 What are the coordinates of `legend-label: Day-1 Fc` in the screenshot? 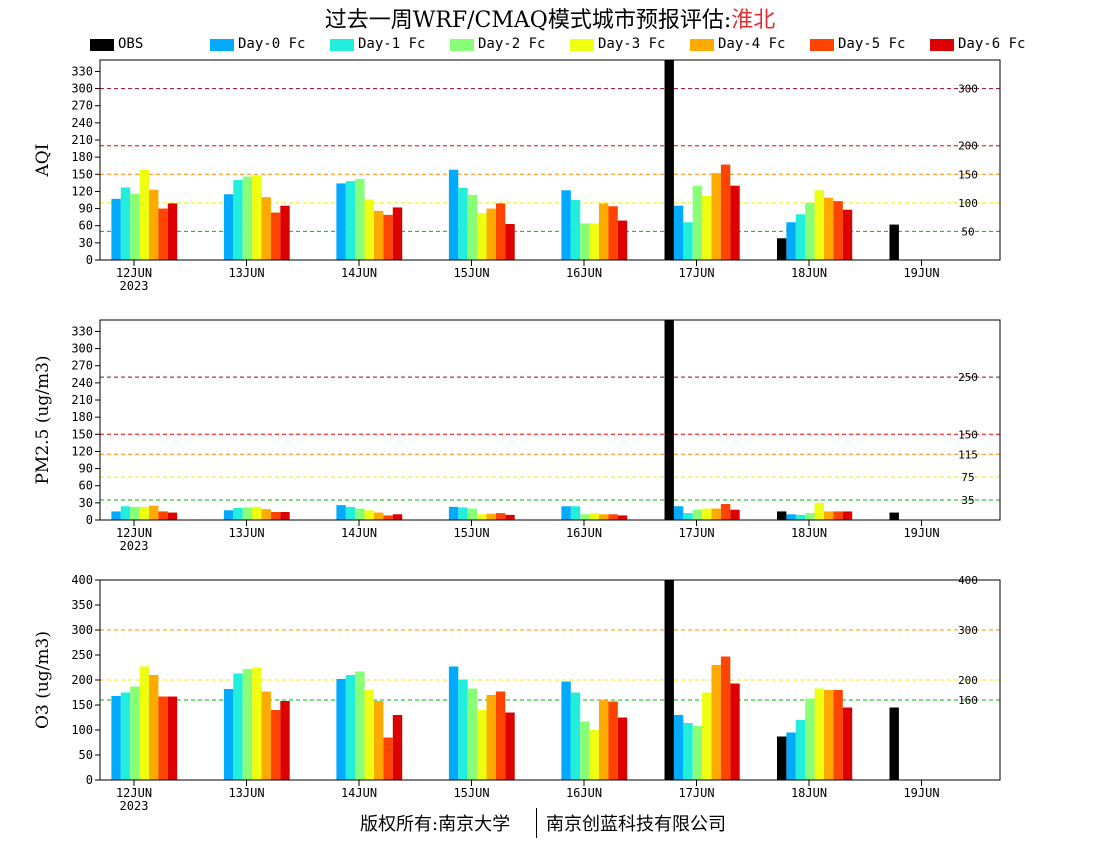 It's located at (392, 44).